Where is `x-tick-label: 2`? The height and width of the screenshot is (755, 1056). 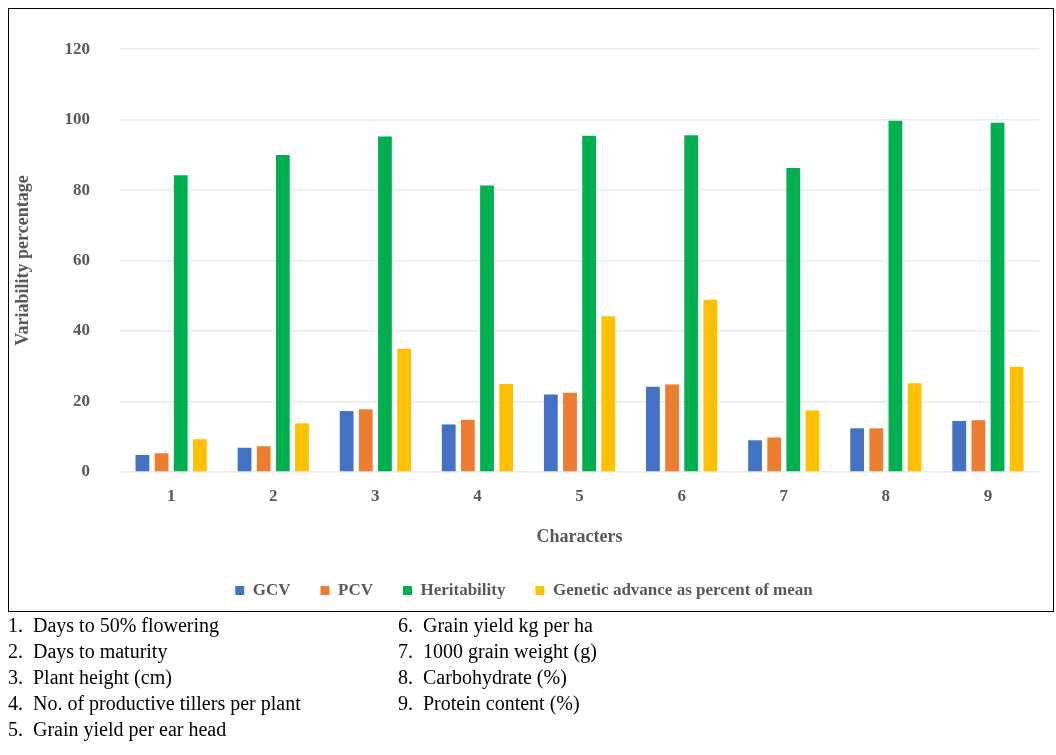
x-tick-label: 2 is located at coordinates (273, 495).